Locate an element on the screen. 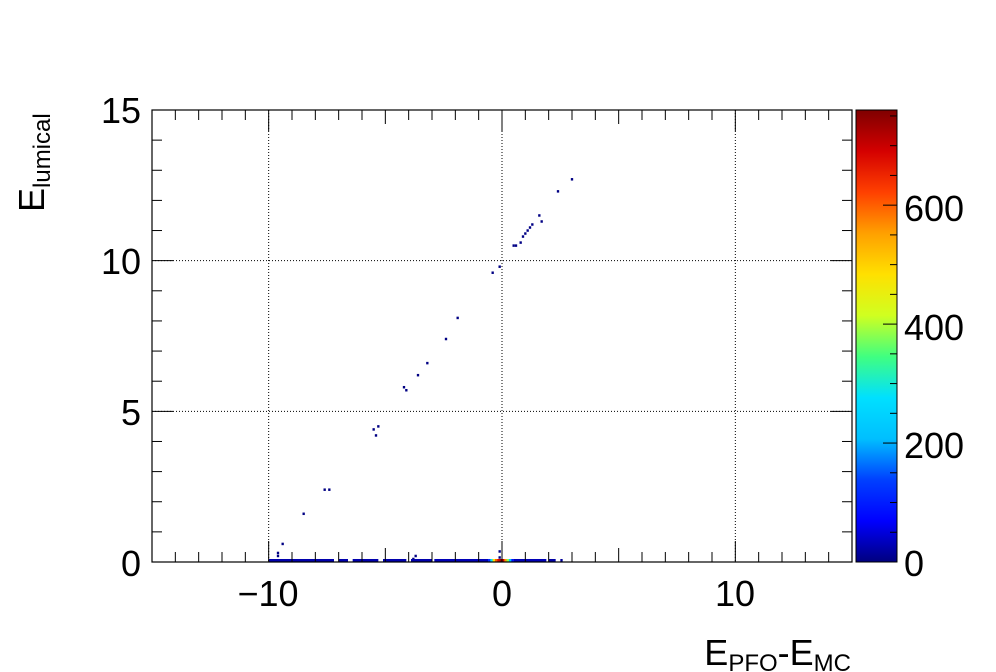 This screenshot has width=996, height=672. y-tick-label-0: 0 is located at coordinates (131, 563).